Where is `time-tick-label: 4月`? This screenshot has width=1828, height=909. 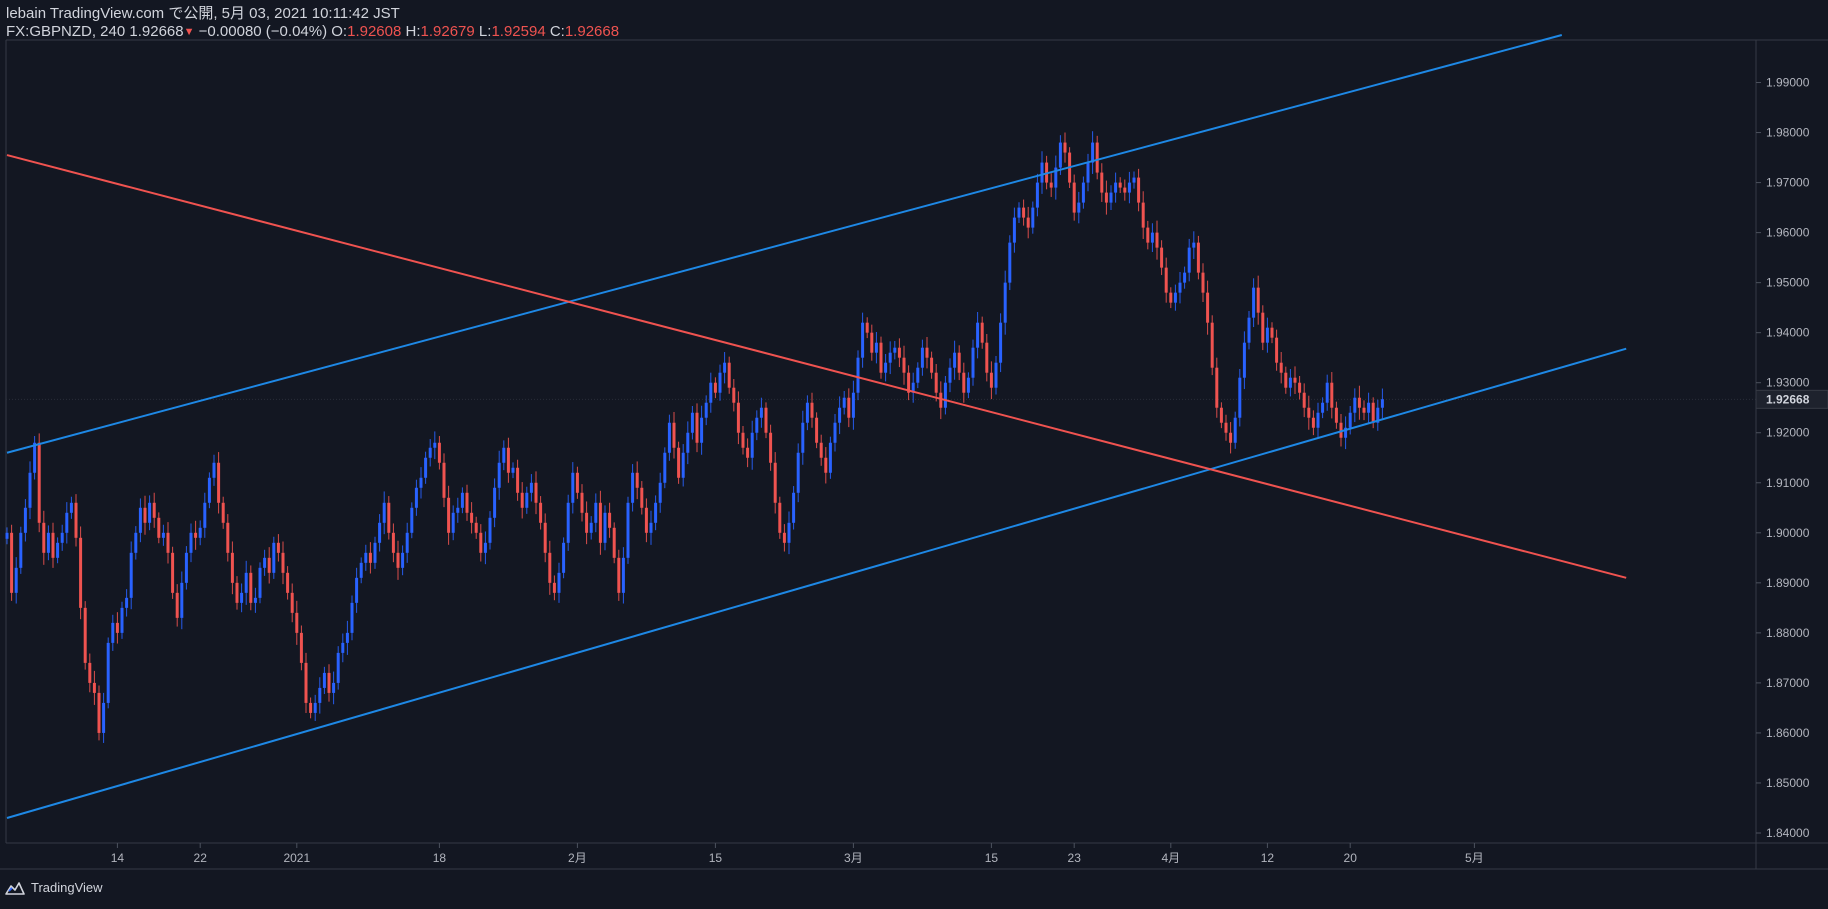
time-tick-label: 4月 is located at coordinates (1170, 858).